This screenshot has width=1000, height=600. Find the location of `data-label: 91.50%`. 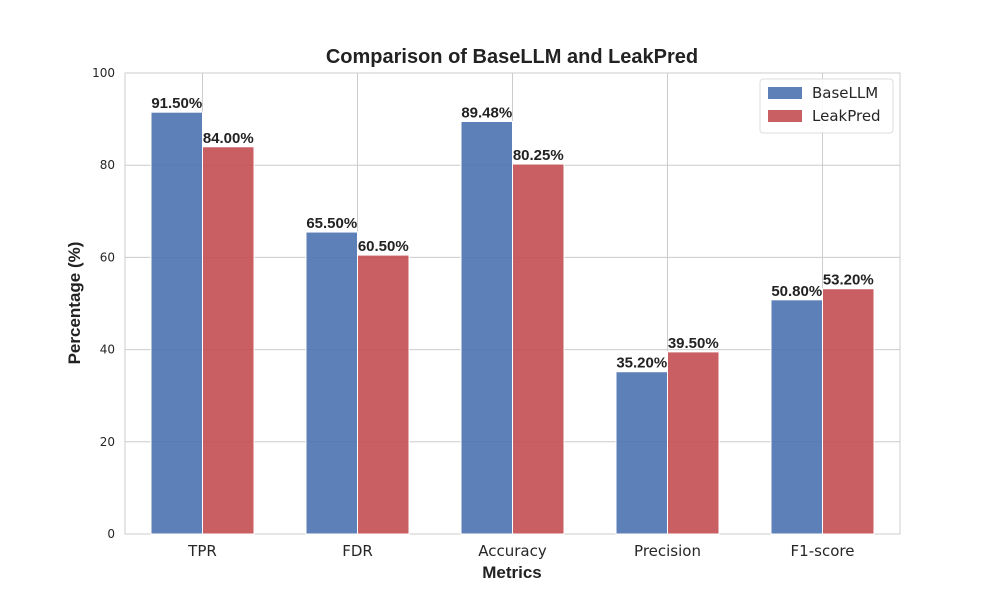

data-label: 91.50% is located at coordinates (176, 103).